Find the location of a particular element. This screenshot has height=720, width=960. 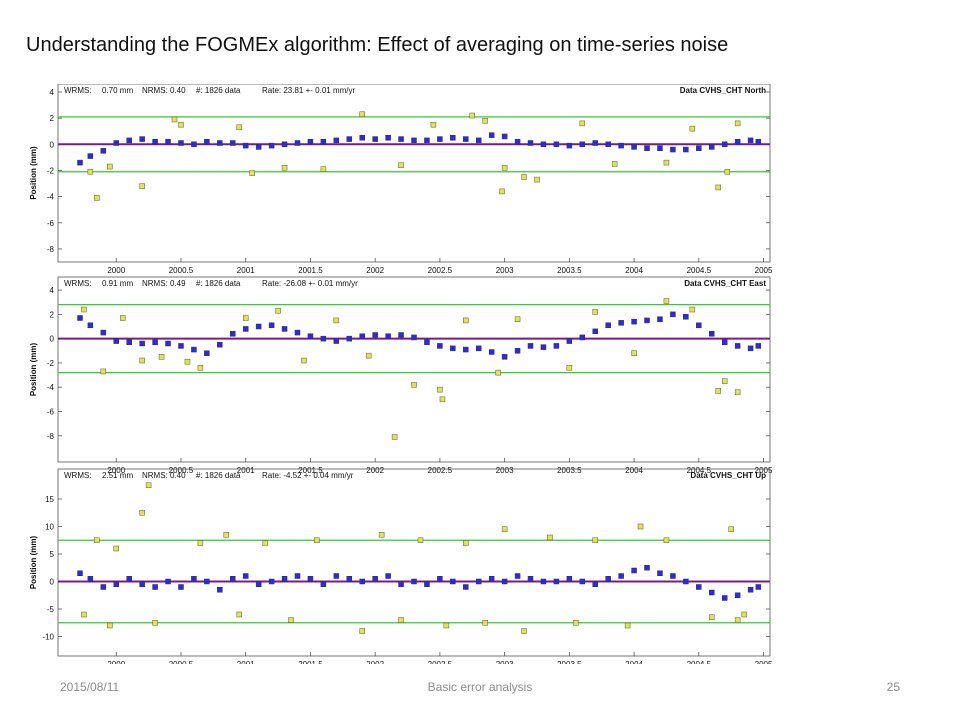

x-tick-label: 2004 is located at coordinates (634, 662).